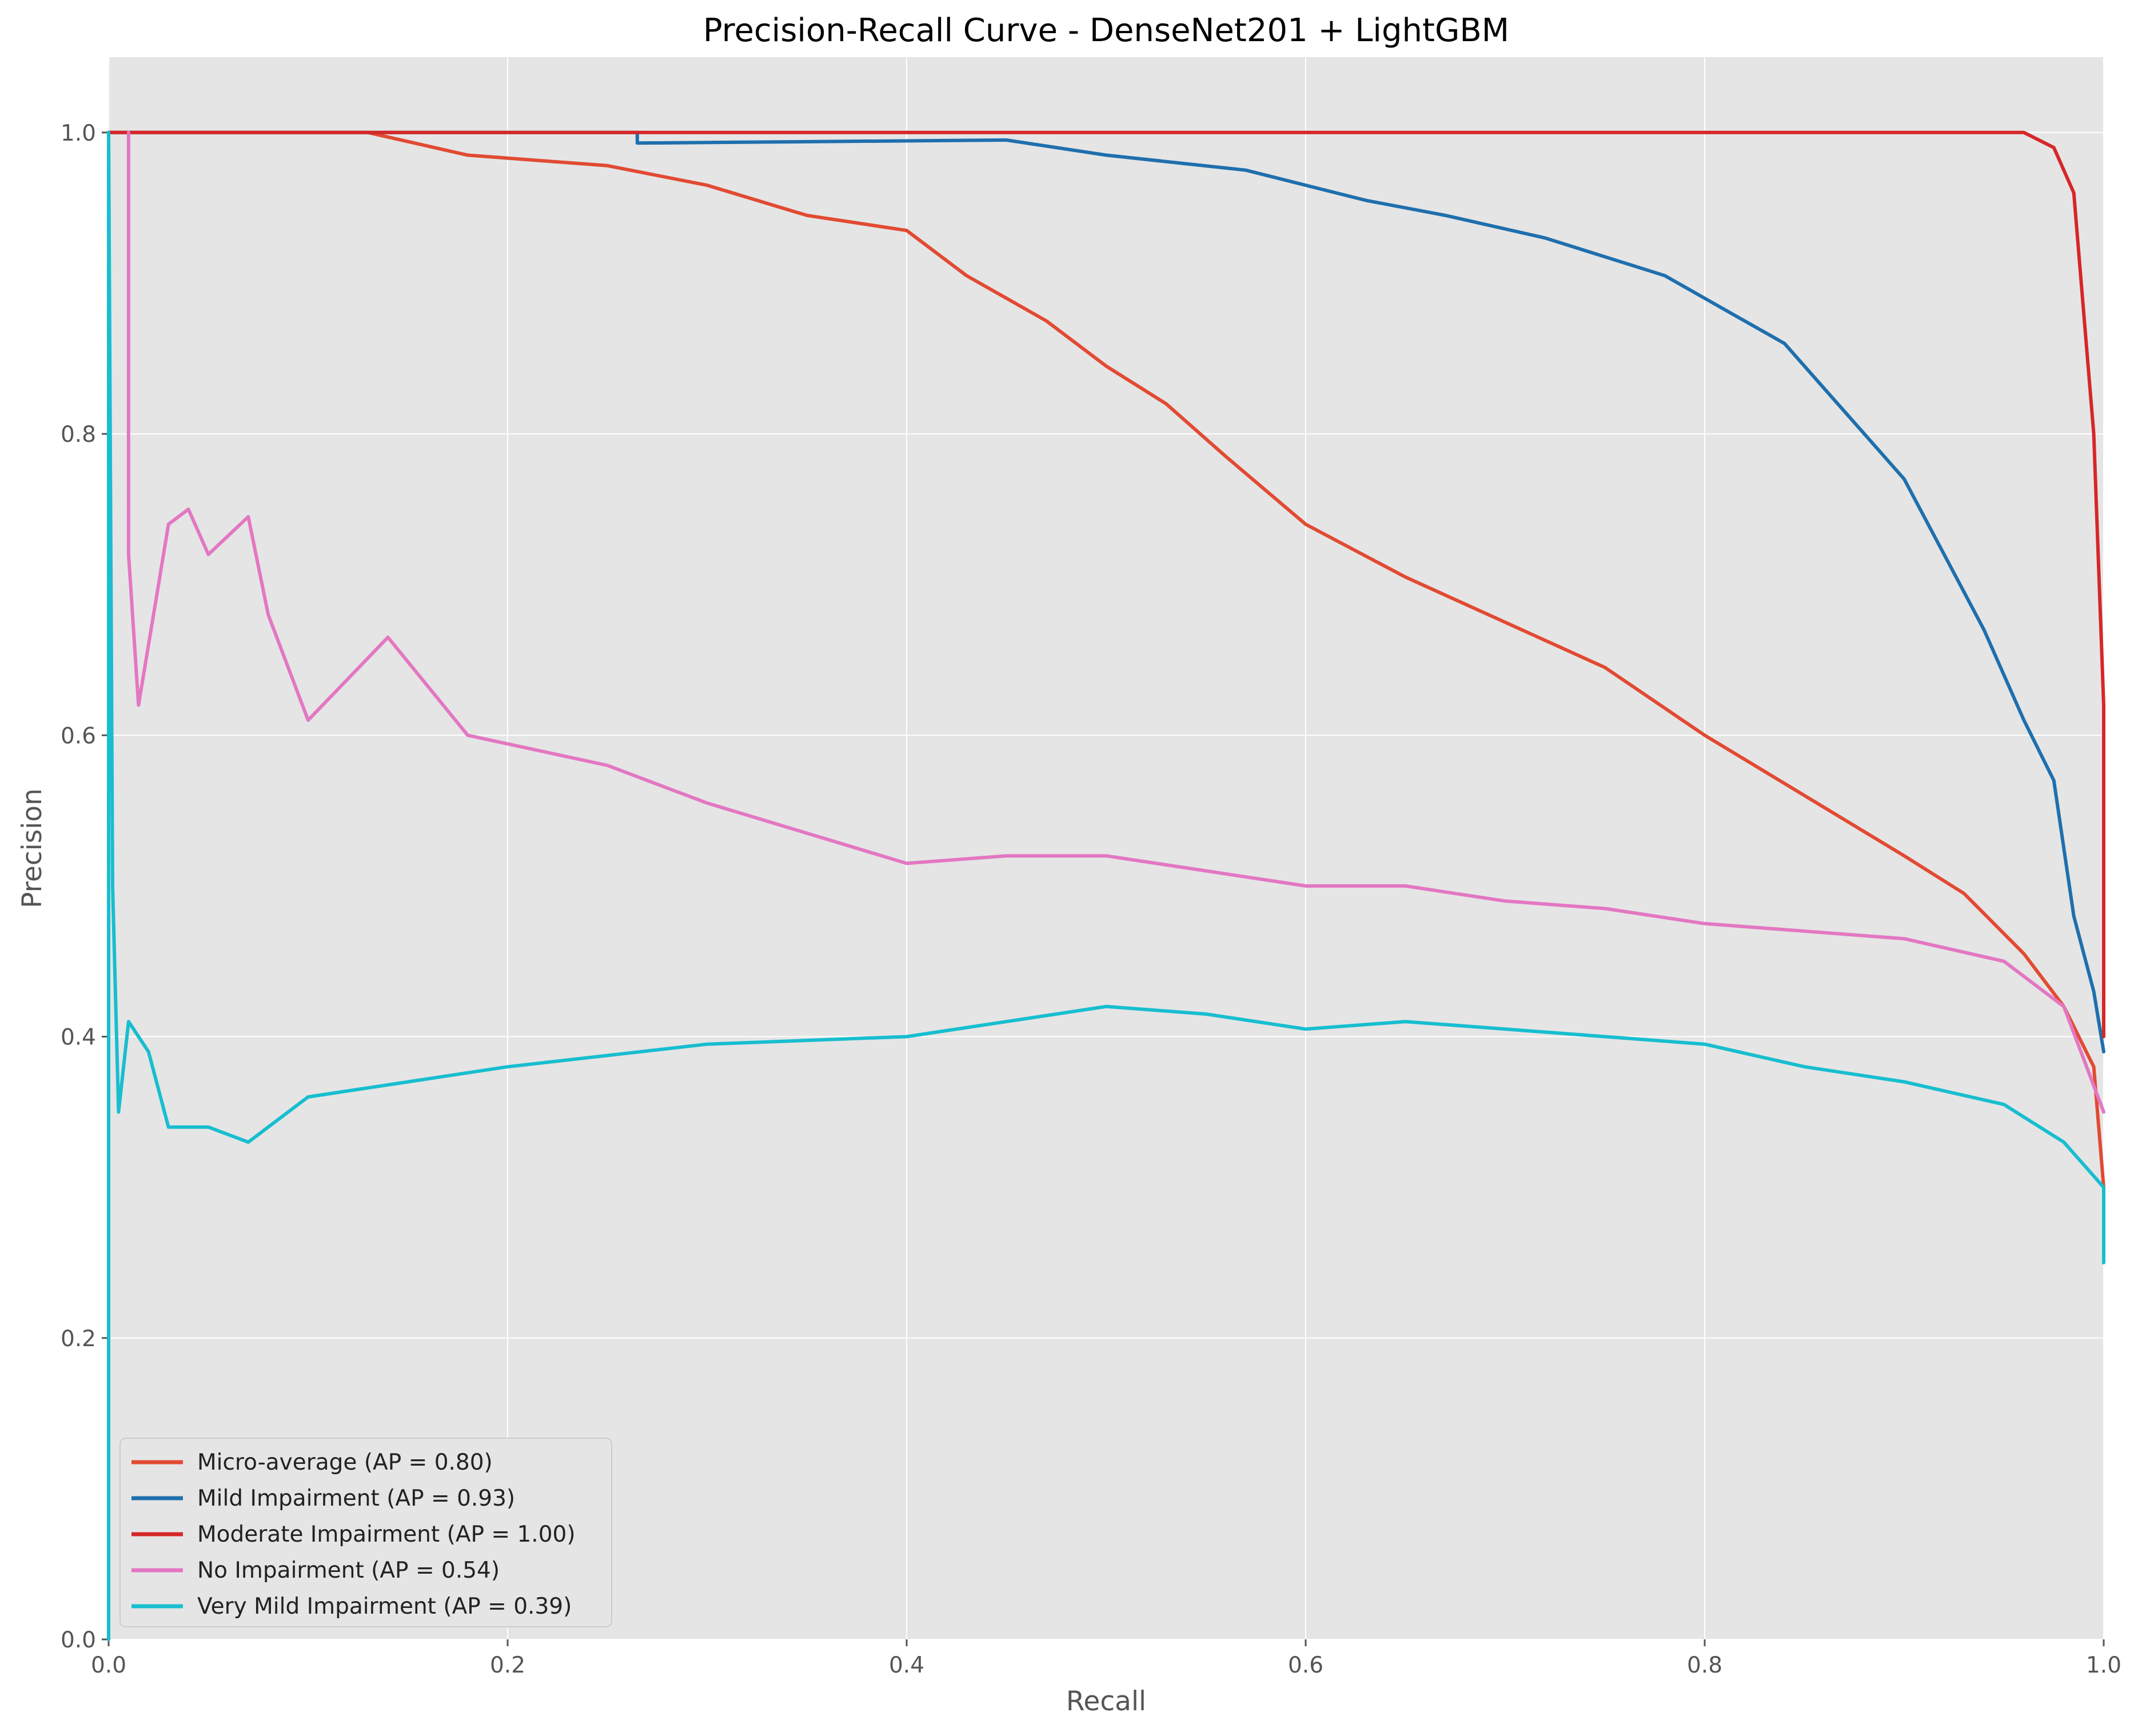  What do you see at coordinates (349, 1570) in the screenshot?
I see `legend-entry: No Impairment (AP = 0.54)` at bounding box center [349, 1570].